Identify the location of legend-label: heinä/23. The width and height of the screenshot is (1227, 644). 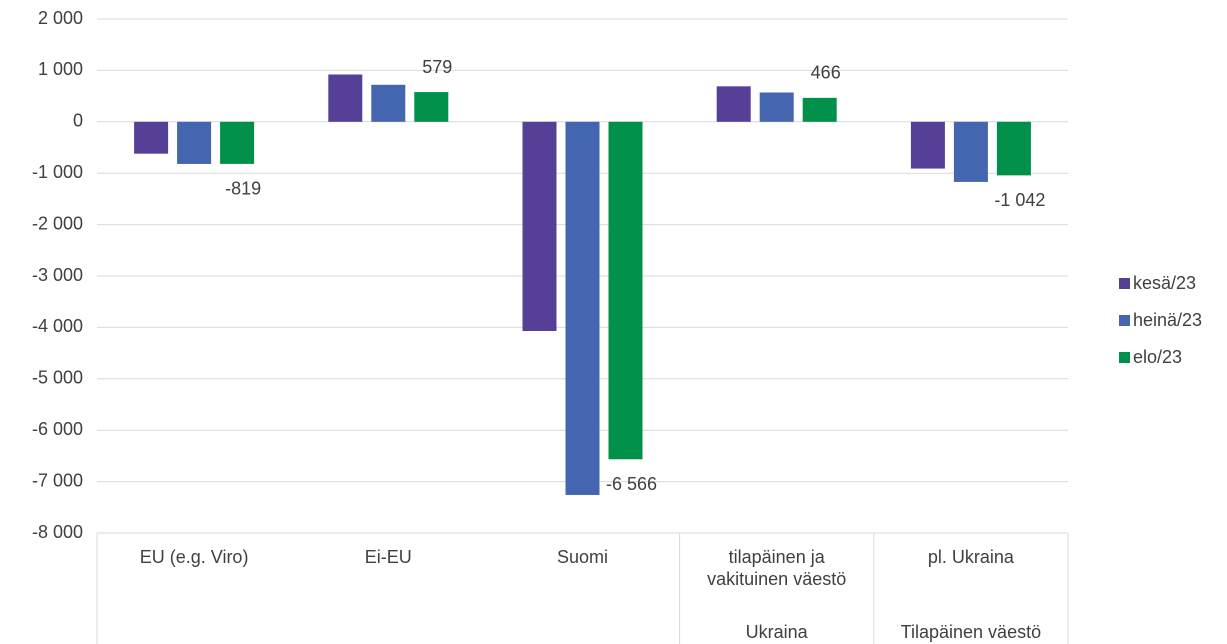
(1167, 320).